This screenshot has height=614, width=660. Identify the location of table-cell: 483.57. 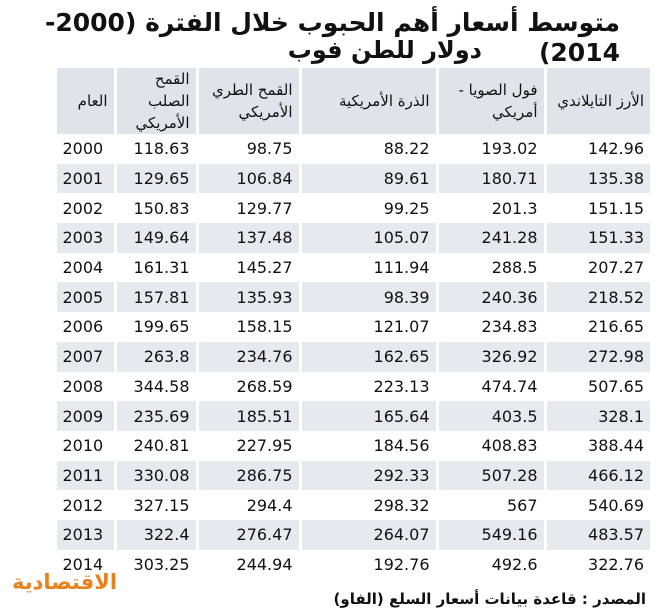
(596, 534).